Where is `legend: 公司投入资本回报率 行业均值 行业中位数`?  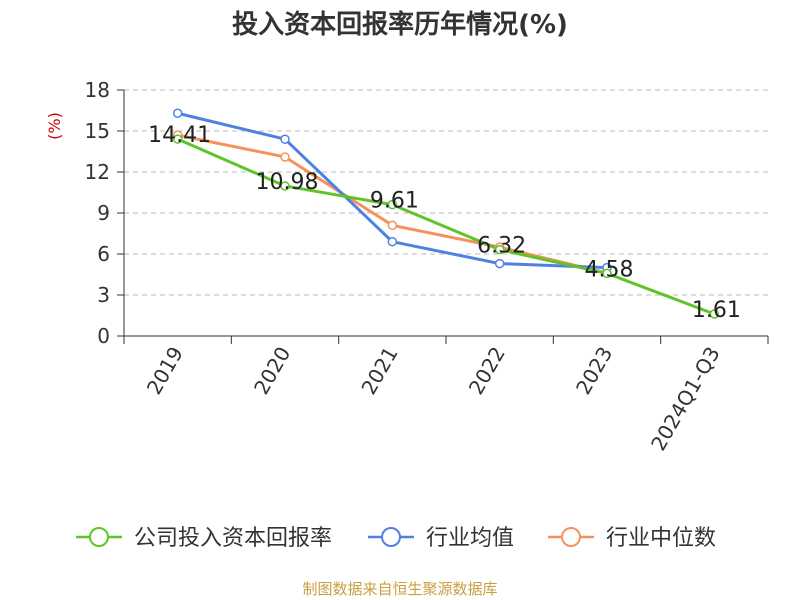
legend: 公司投入资本回报率 行业均值 行业中位数 is located at coordinates (396, 538).